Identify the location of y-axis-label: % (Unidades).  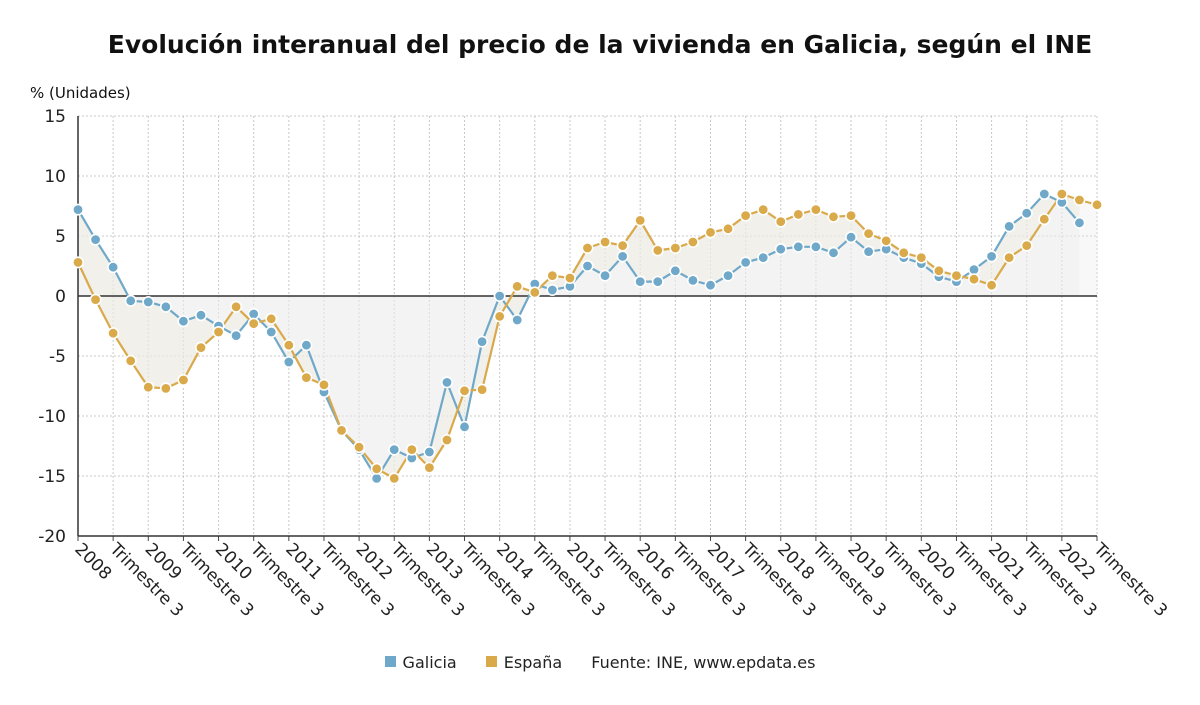
(80, 93).